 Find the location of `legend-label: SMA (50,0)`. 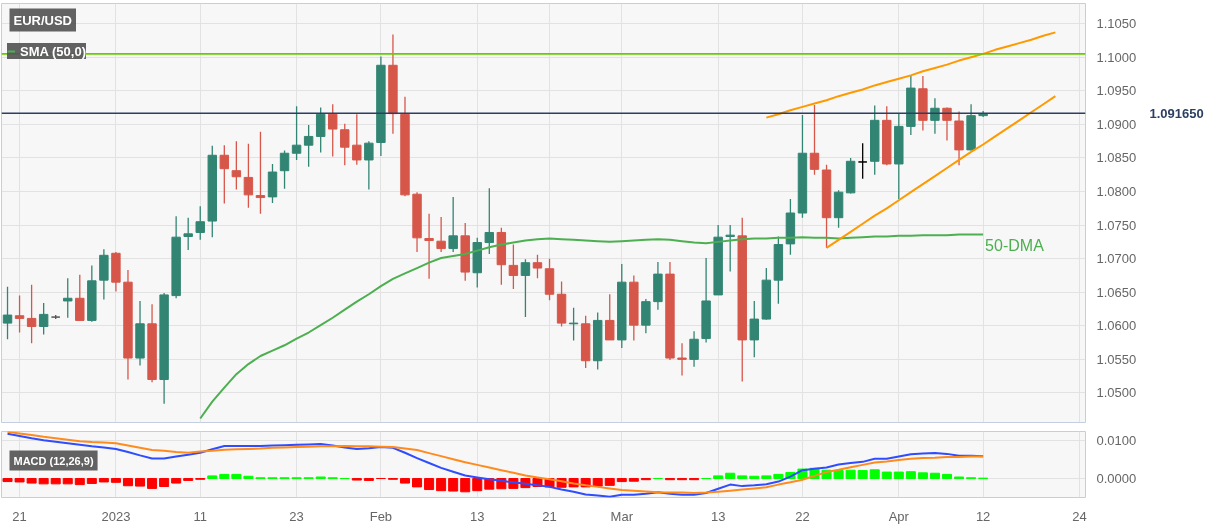

legend-label: SMA (50,0) is located at coordinates (53, 51).